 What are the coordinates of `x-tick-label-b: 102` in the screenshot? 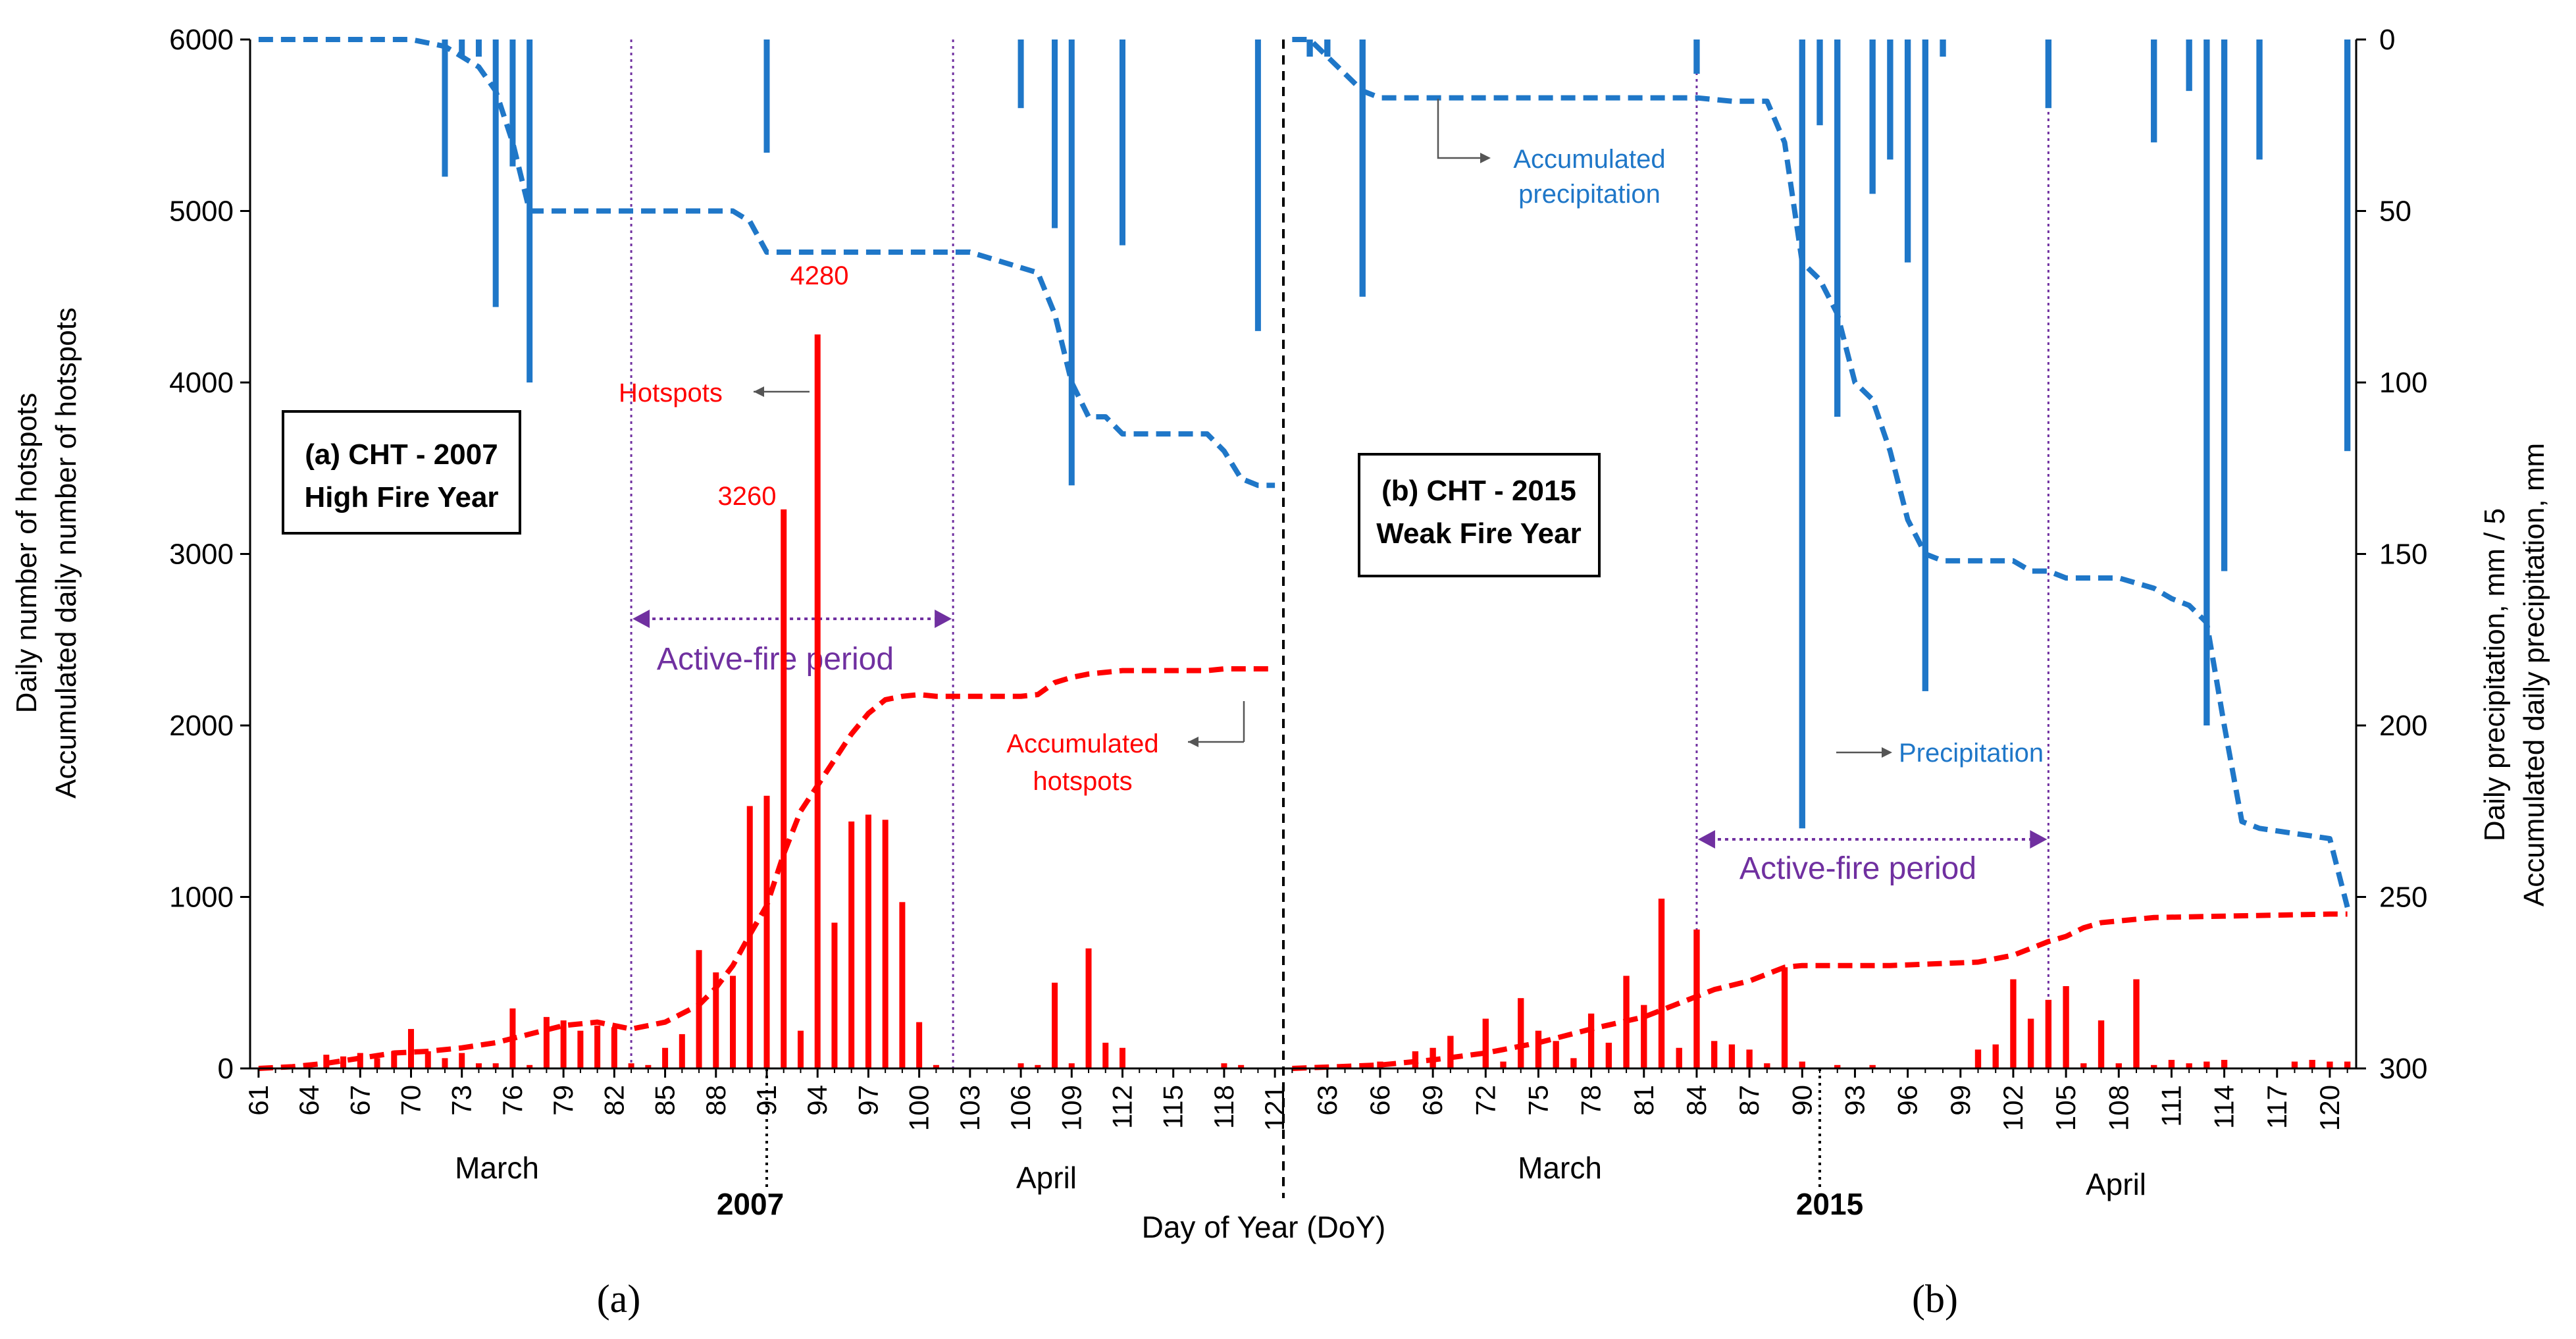 It's located at (2012, 1108).